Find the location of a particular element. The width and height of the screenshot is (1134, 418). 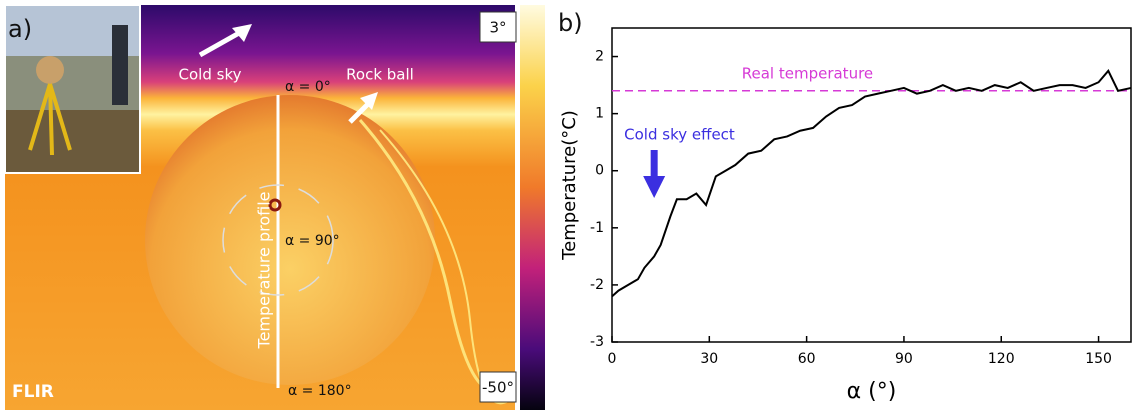

y-tick-label: 1 is located at coordinates (599, 114).